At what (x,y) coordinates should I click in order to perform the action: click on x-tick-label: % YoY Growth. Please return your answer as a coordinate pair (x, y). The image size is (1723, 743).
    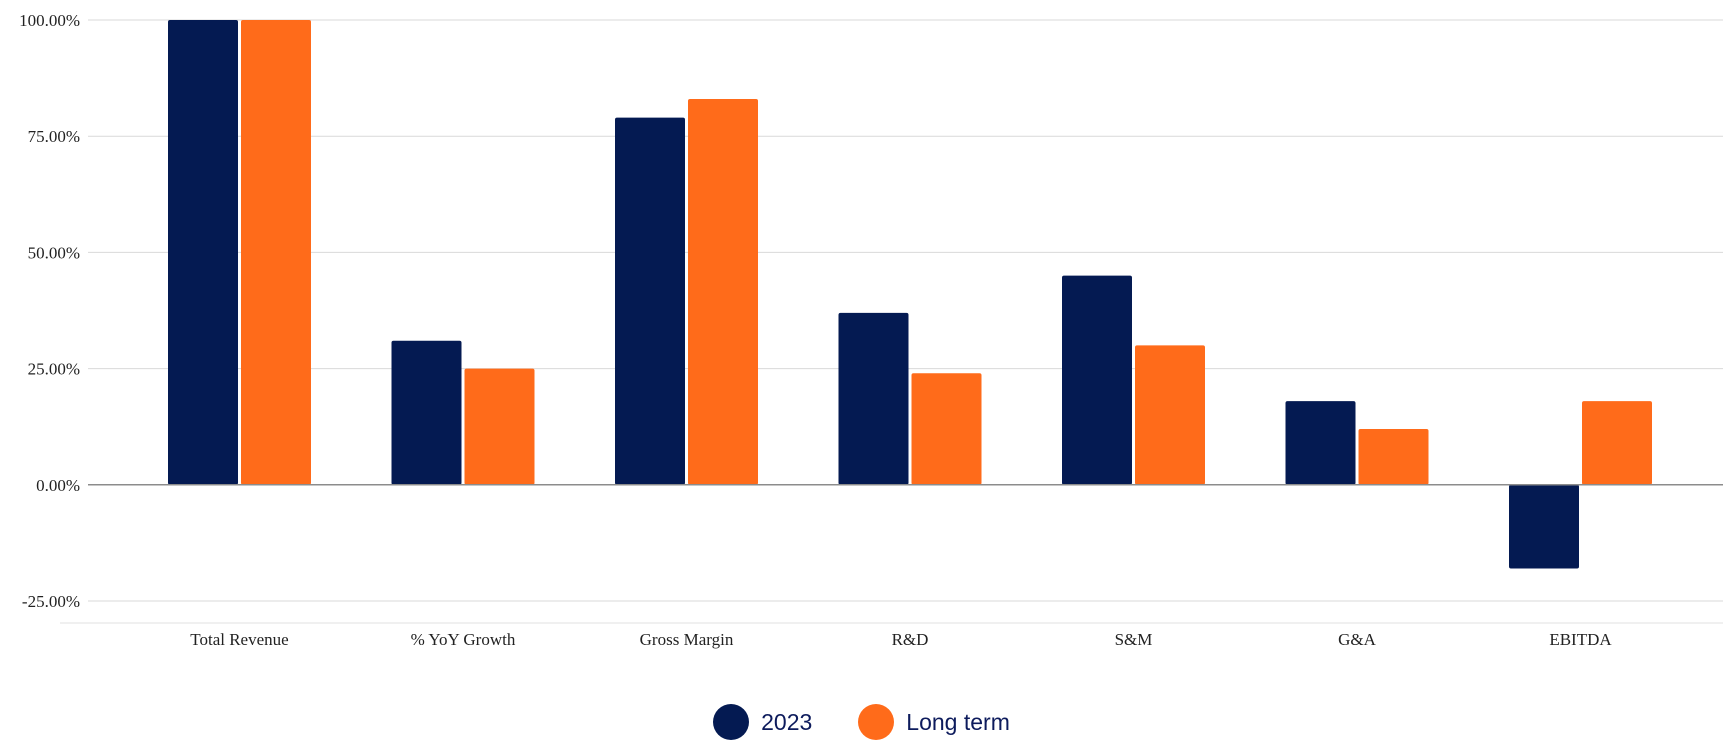
    Looking at the image, I should click on (463, 639).